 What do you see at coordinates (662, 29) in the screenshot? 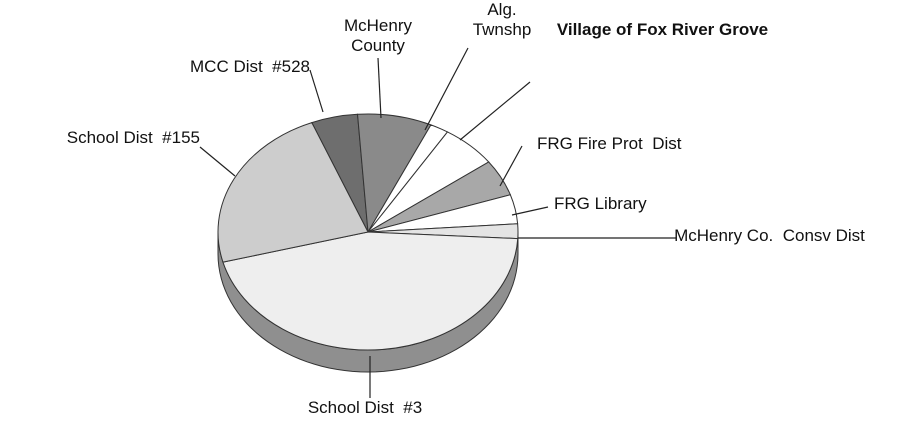
I see `slice-label: Village of Fox River Grove` at bounding box center [662, 29].